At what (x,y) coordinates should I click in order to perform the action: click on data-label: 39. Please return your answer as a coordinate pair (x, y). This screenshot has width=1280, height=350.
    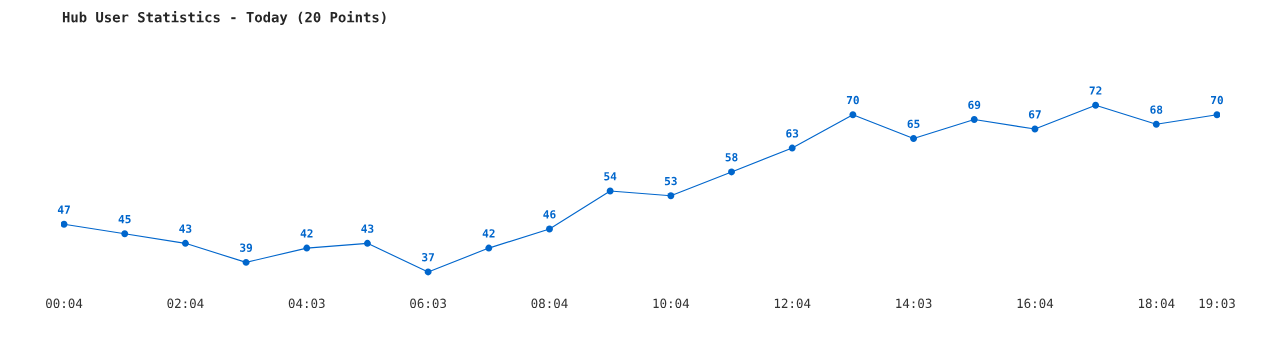
    Looking at the image, I should click on (246, 247).